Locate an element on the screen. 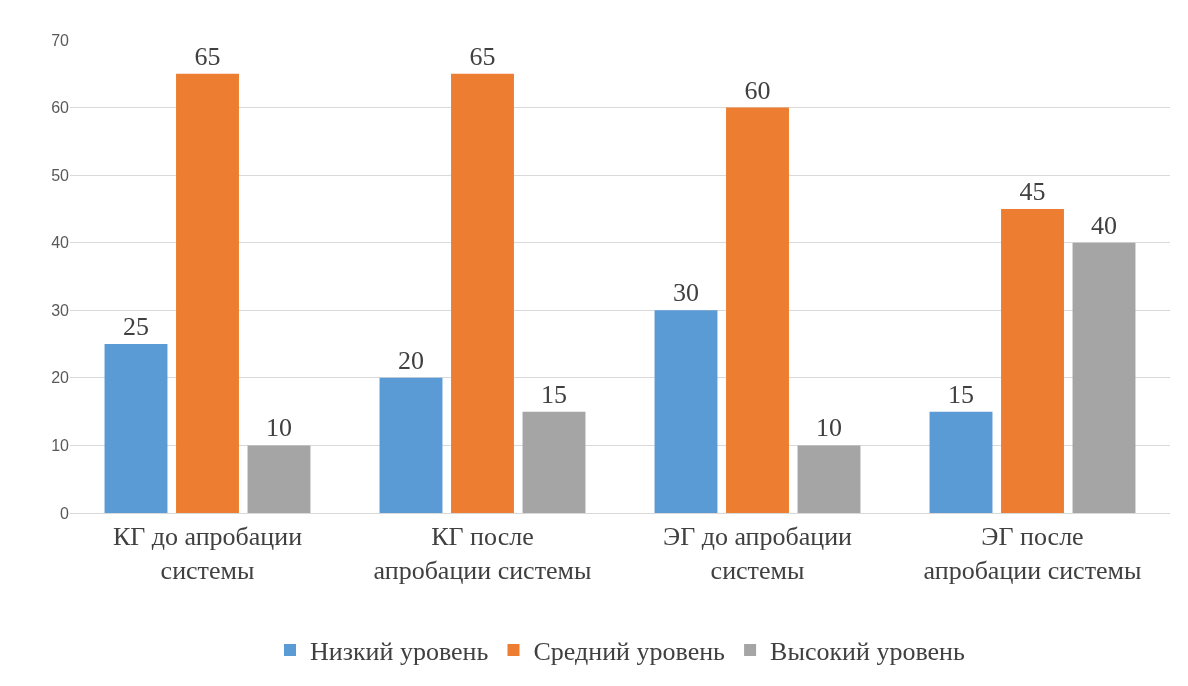 The image size is (1188, 686). y-tick-label: 60 is located at coordinates (60, 108).